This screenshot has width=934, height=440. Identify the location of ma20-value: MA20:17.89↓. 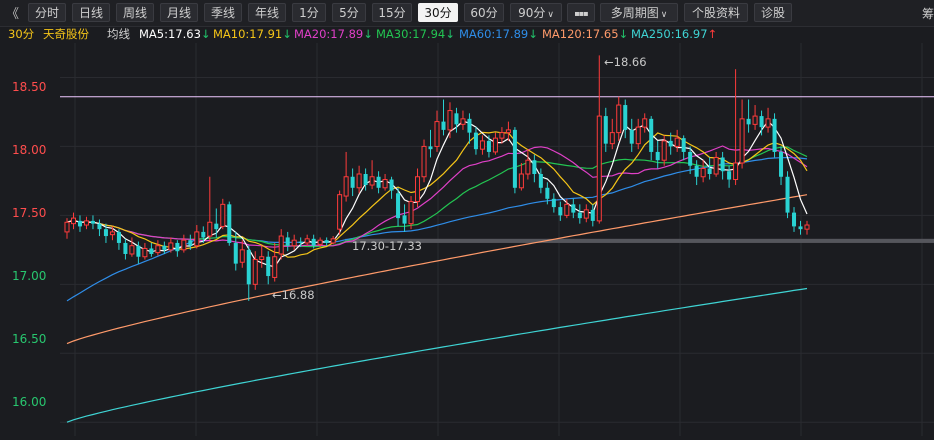
(333, 34).